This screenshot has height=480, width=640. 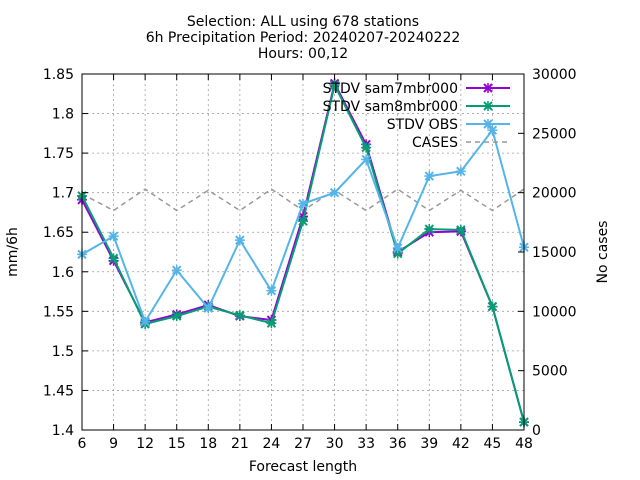 I want to click on y2-axis: 0 5000 10000 15000 20000 25000 30000, so click(x=547, y=253).